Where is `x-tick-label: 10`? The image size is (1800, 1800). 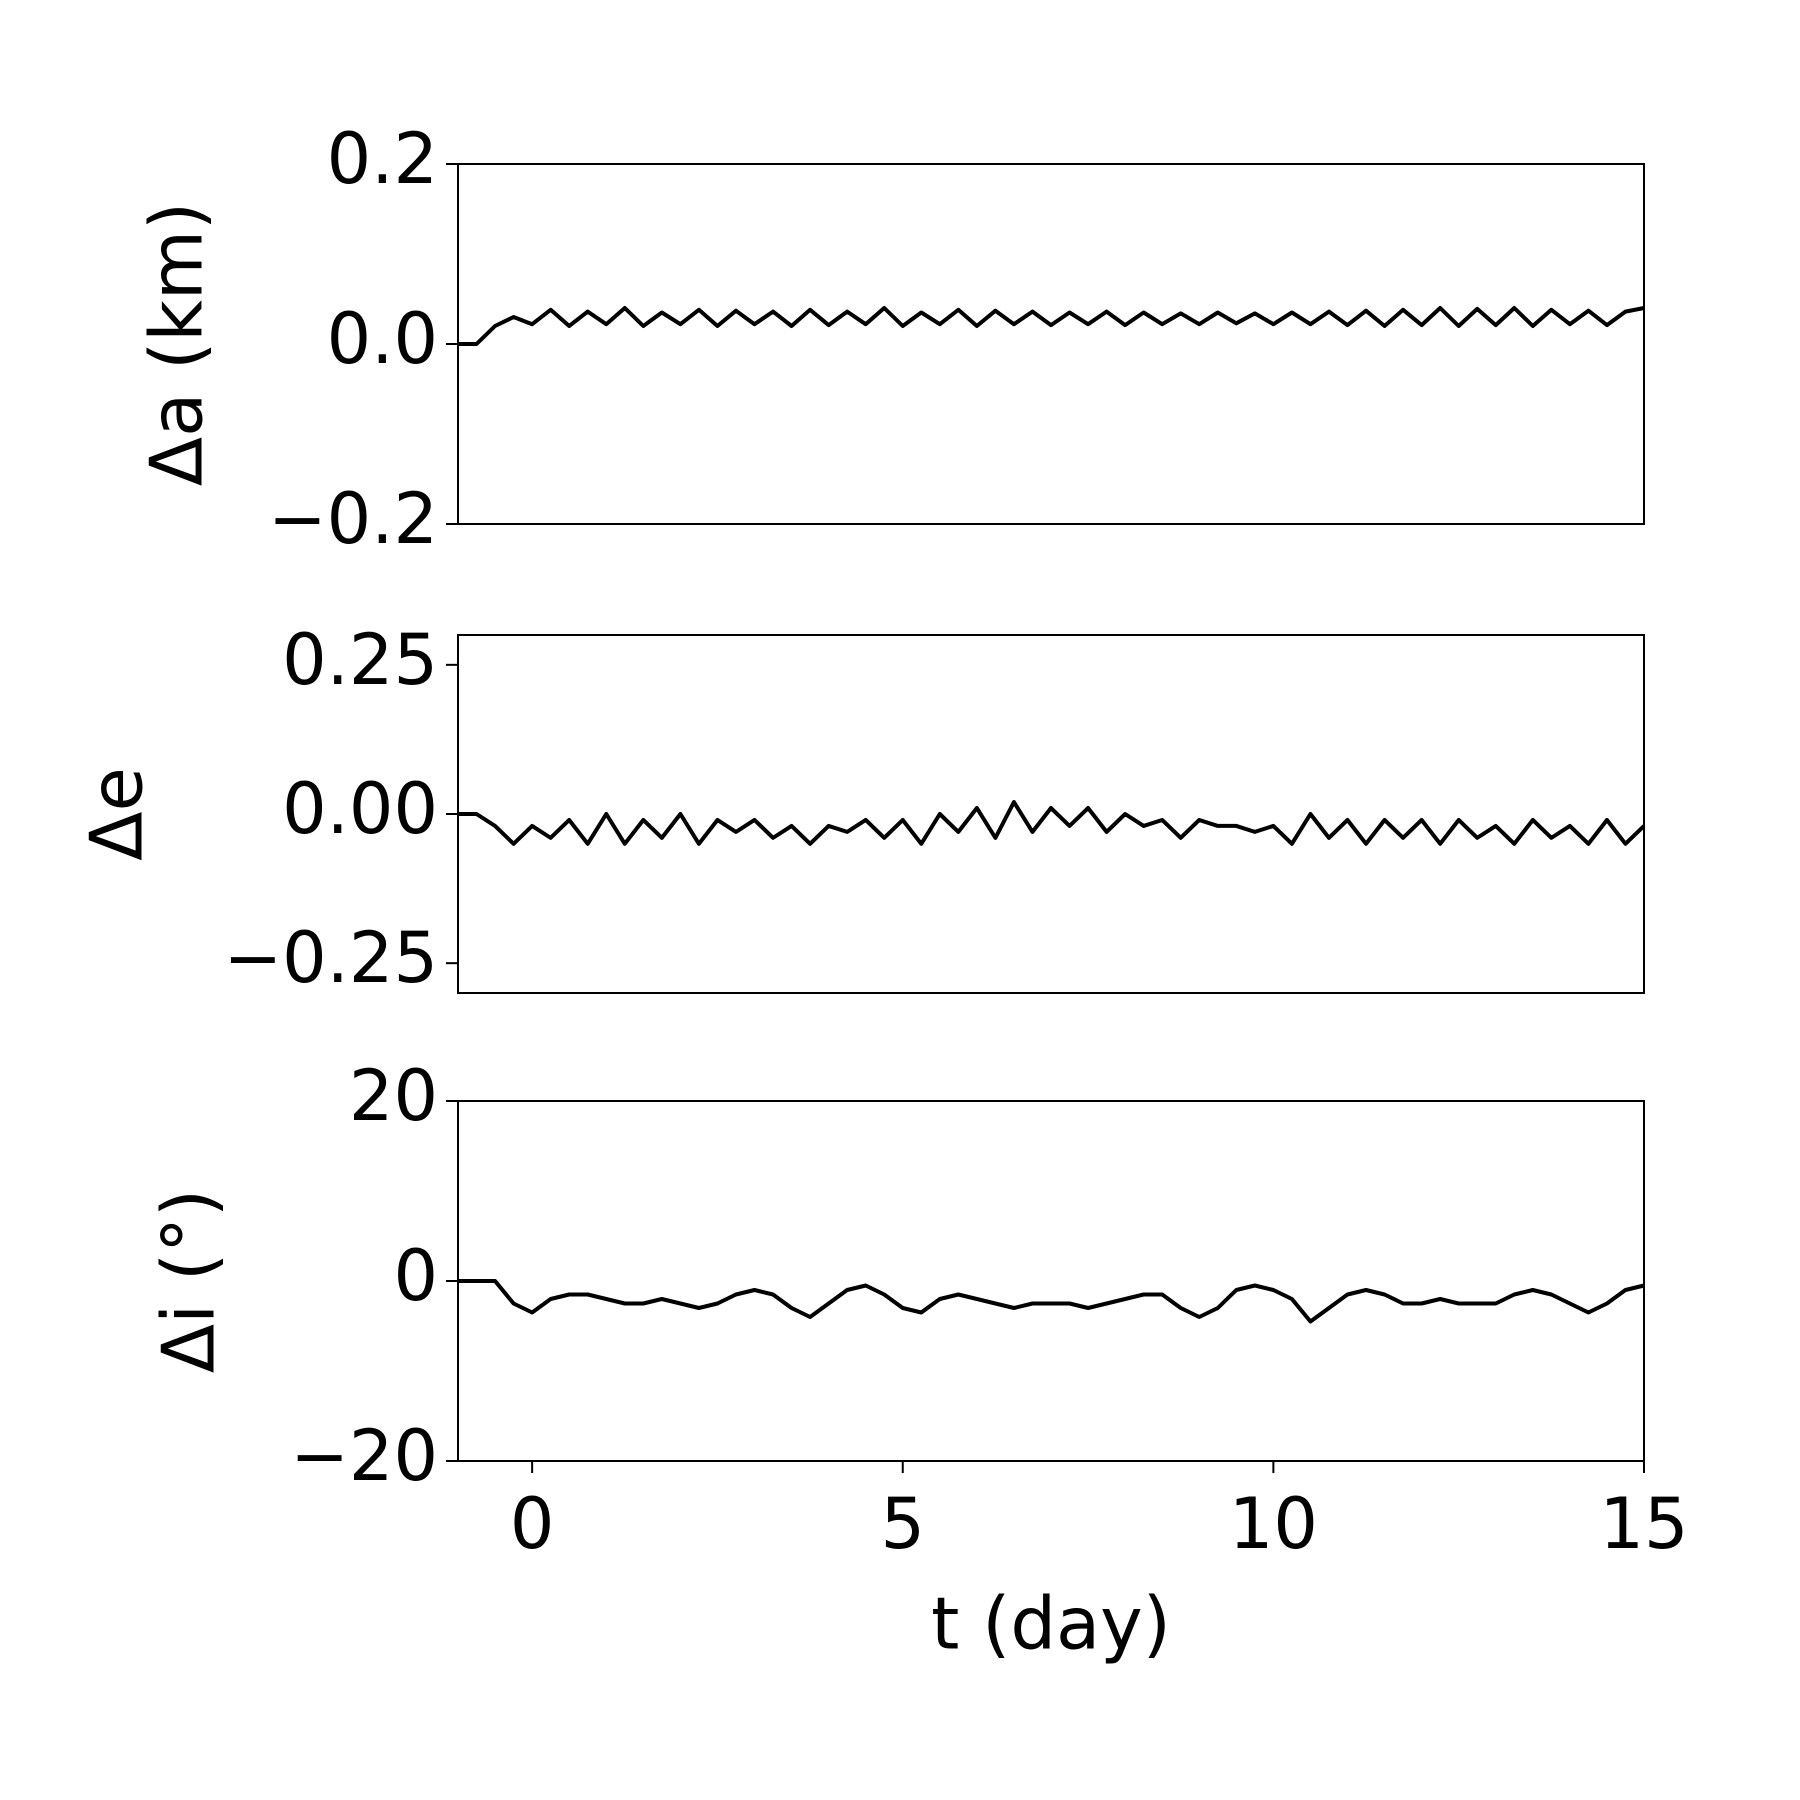 x-tick-label: 10 is located at coordinates (1273, 1524).